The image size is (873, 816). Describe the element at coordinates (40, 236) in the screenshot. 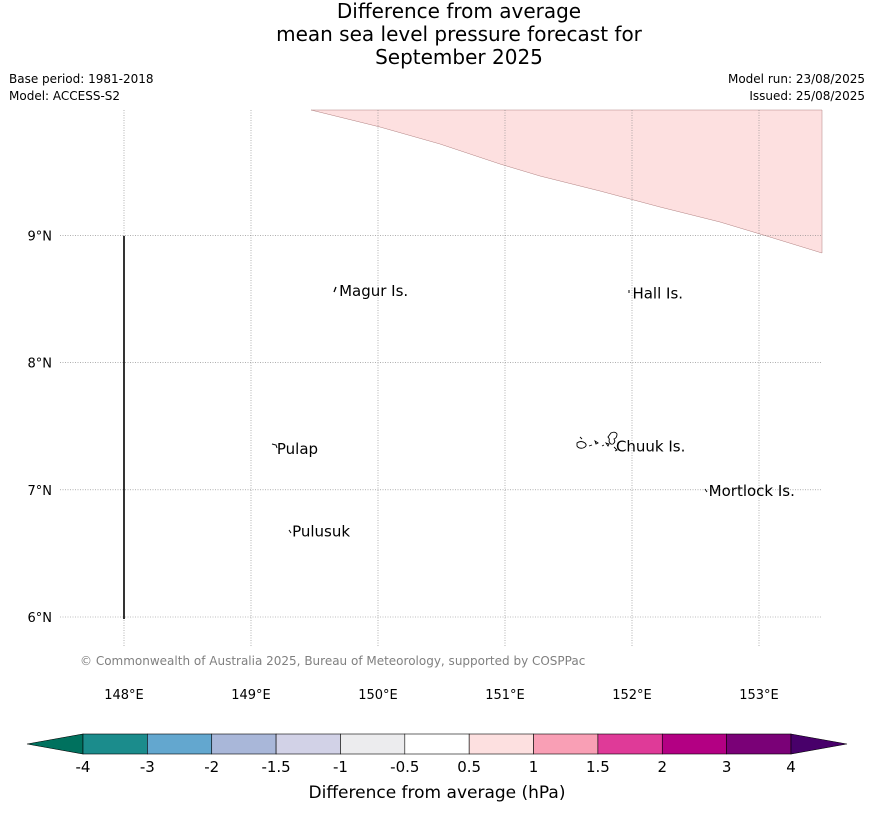

I see `lat-tick-label: 9°N` at that location.